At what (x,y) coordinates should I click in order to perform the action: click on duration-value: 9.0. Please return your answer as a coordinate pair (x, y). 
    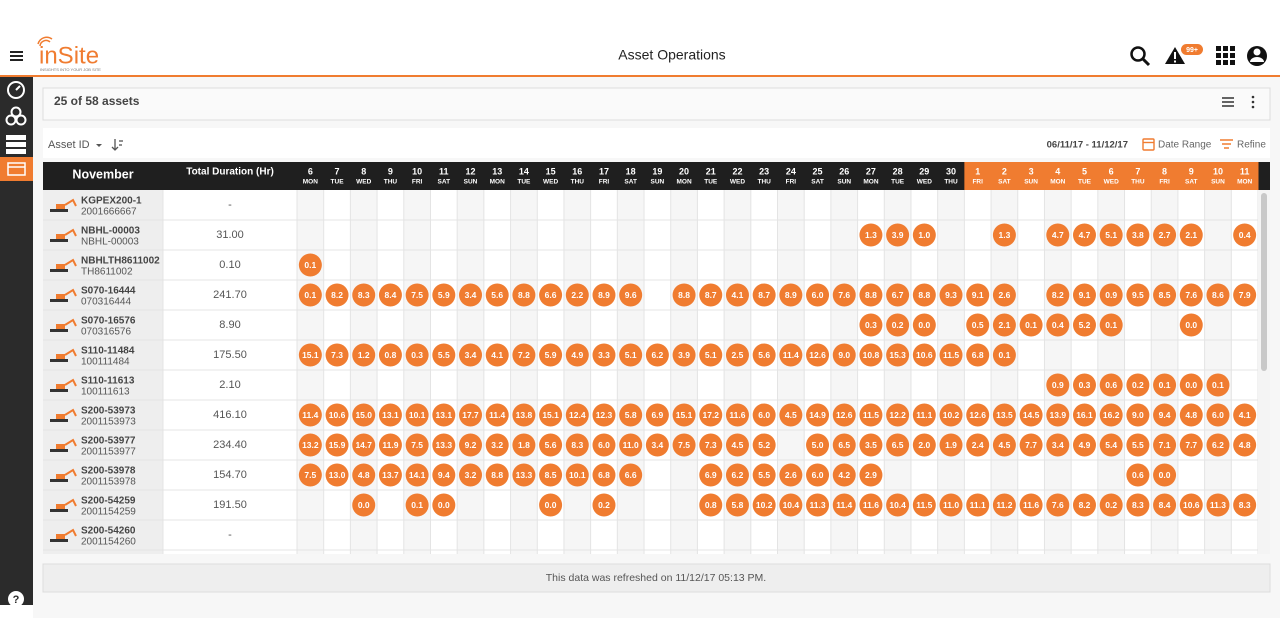
    Looking at the image, I should click on (844, 355).